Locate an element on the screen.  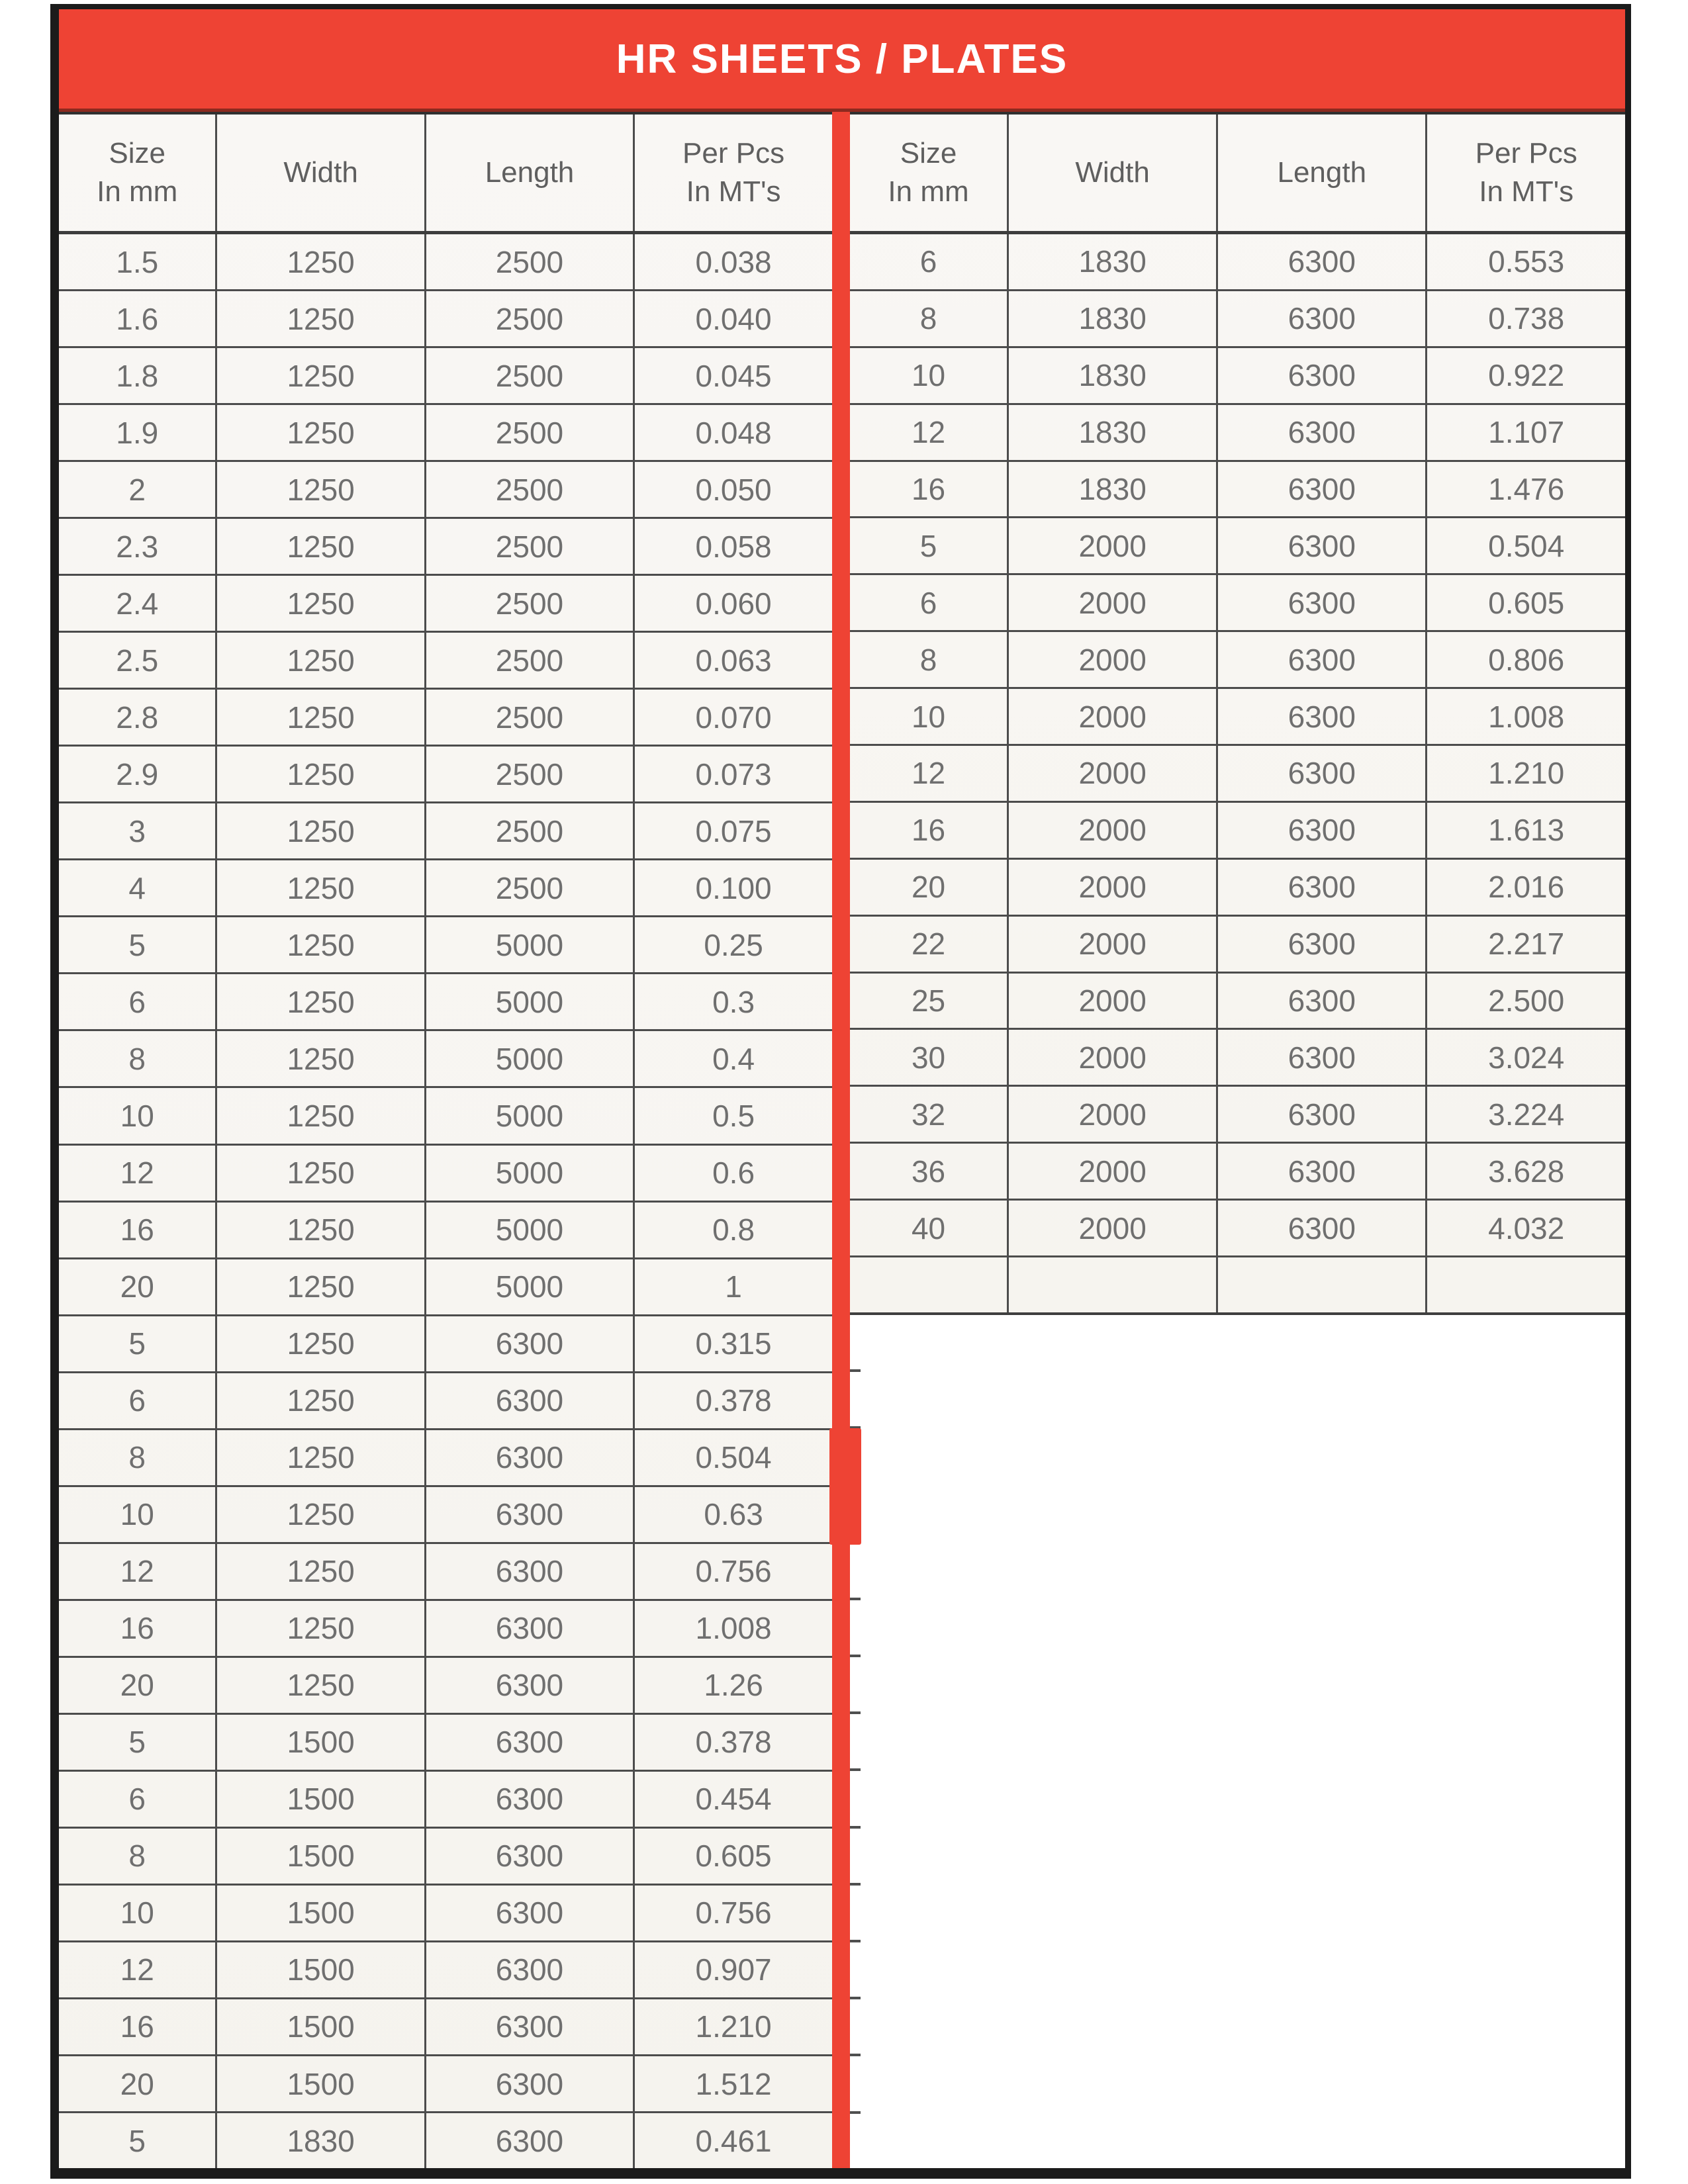
table-cell: 0.756 is located at coordinates (733, 1913).